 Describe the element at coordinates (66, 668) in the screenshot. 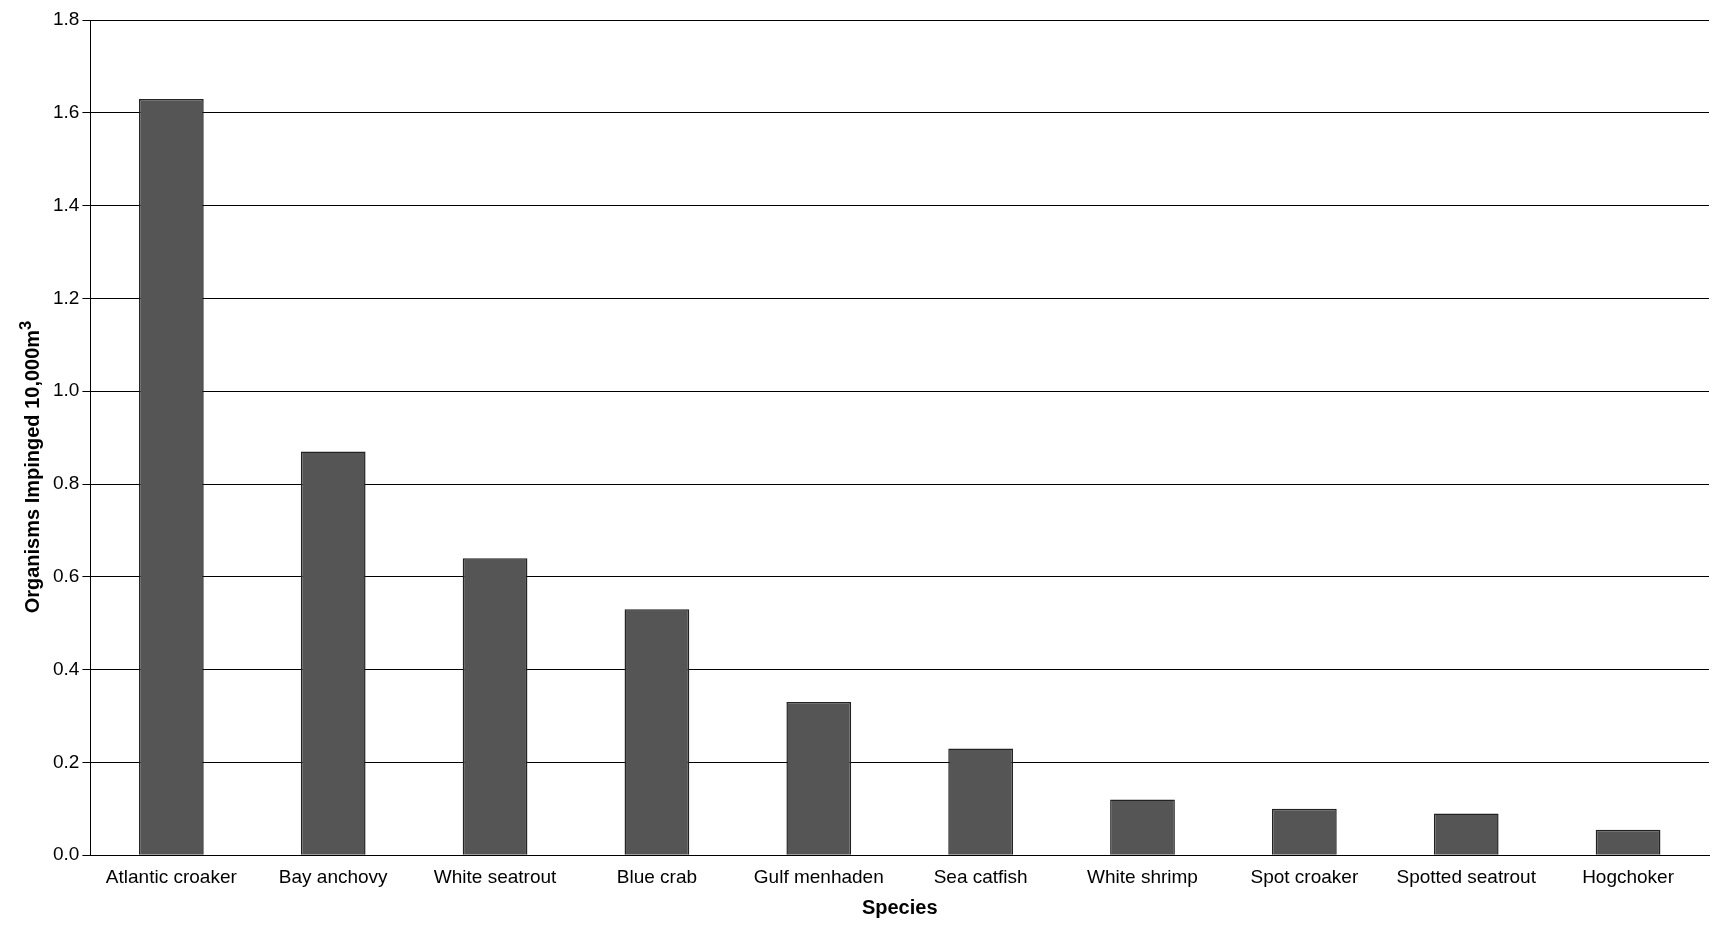

I see `y-tick-label: 0.4` at that location.